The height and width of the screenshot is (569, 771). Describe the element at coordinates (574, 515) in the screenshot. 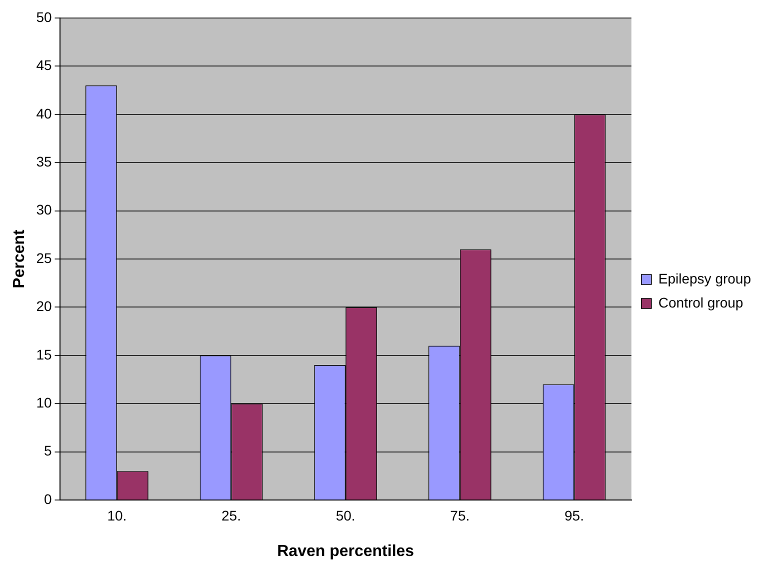

I see `x-tick-label: 95.` at that location.